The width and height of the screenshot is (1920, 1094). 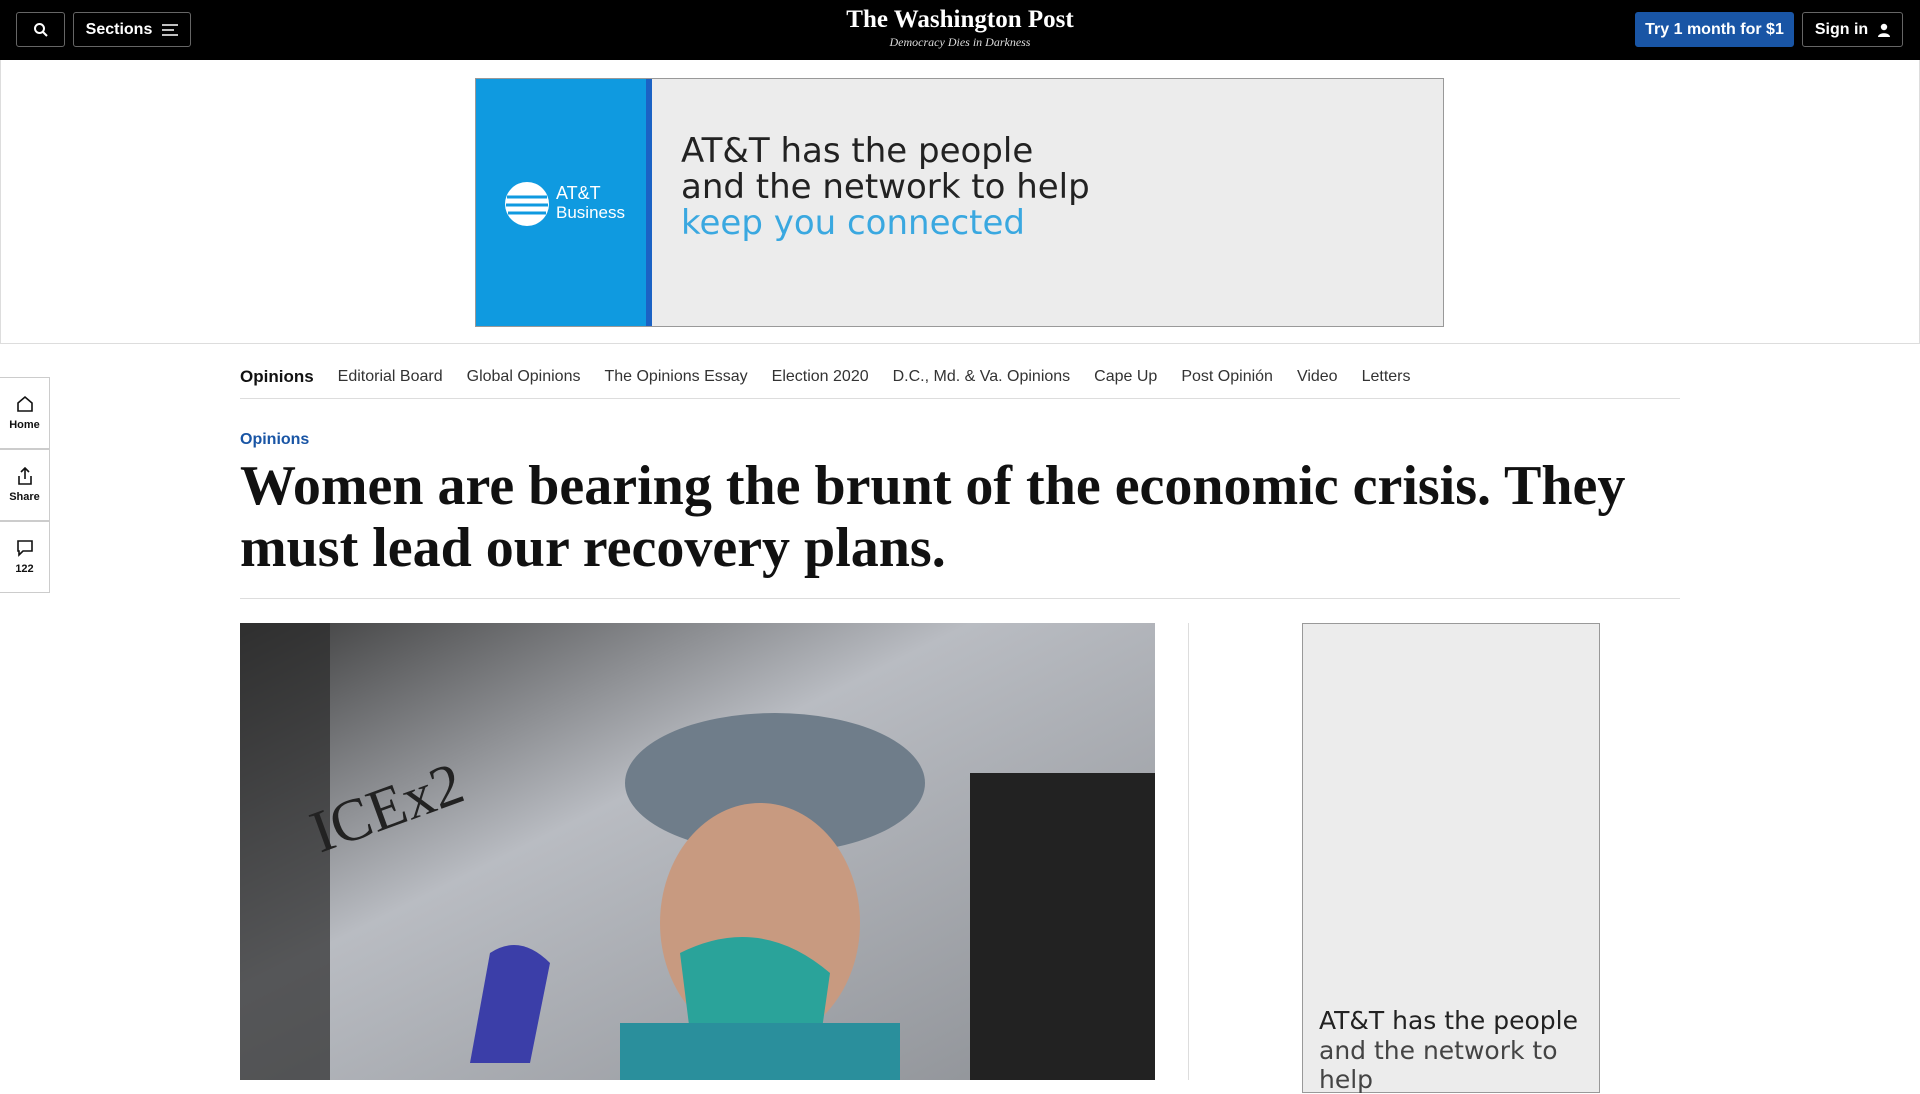 I want to click on ad-brand-panel: AT&T Business, so click(x=564, y=202).